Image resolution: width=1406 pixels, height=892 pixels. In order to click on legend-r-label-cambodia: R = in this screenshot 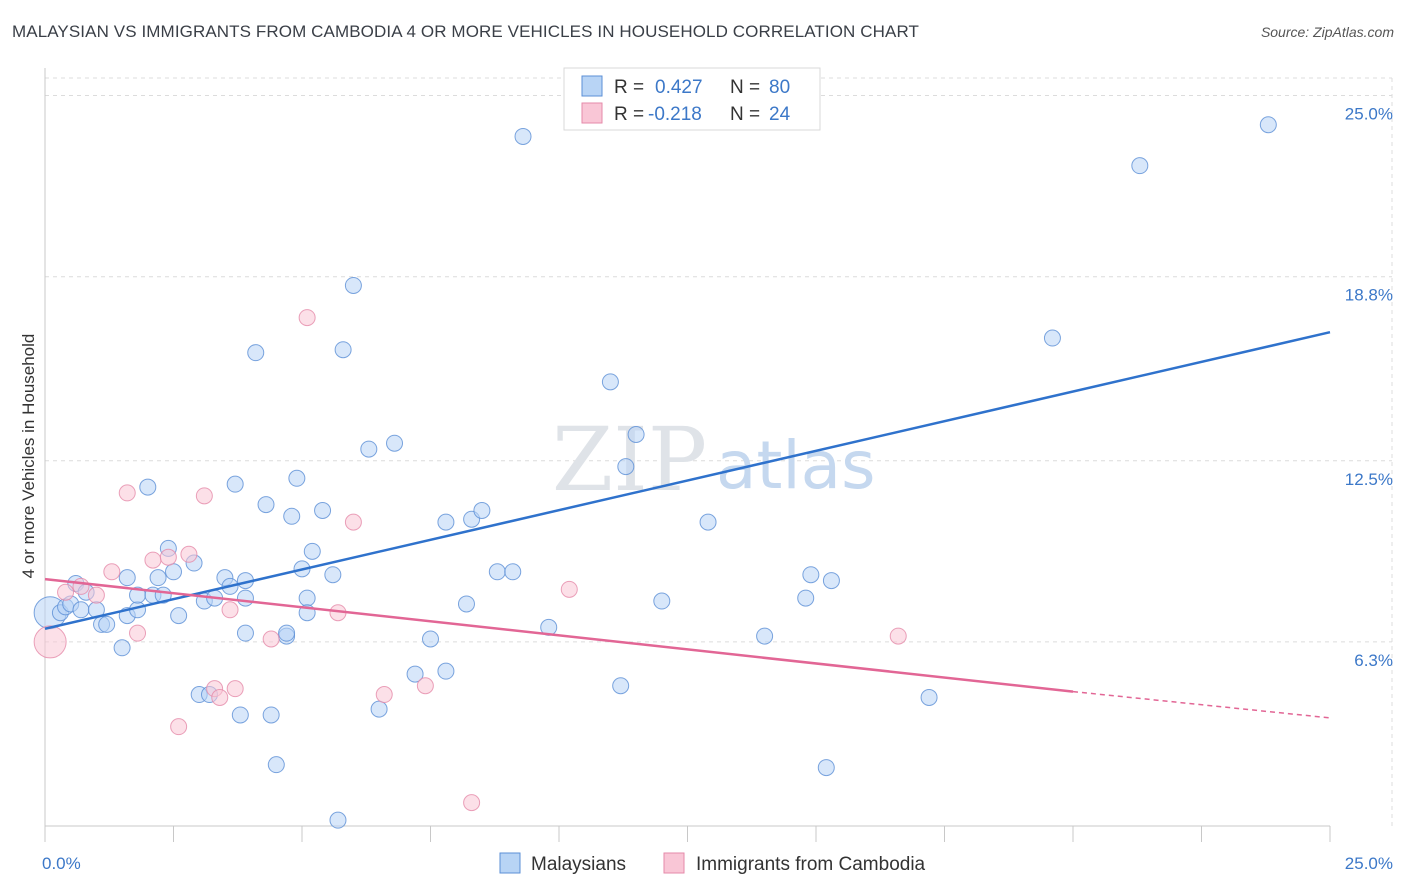, I will do `click(629, 114)`.